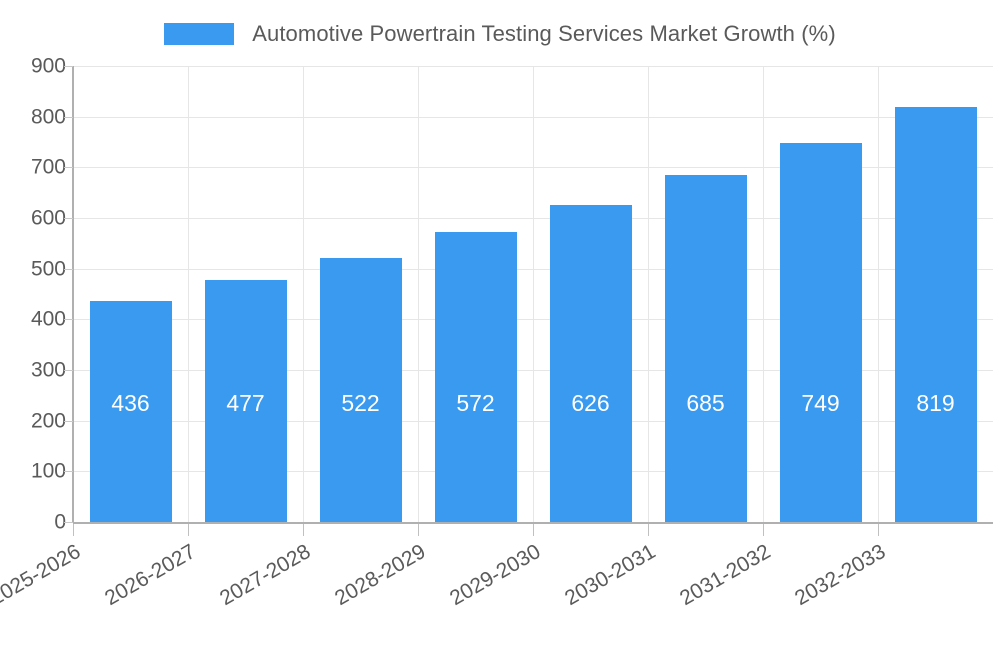  I want to click on bar-value-label: 685, so click(705, 403).